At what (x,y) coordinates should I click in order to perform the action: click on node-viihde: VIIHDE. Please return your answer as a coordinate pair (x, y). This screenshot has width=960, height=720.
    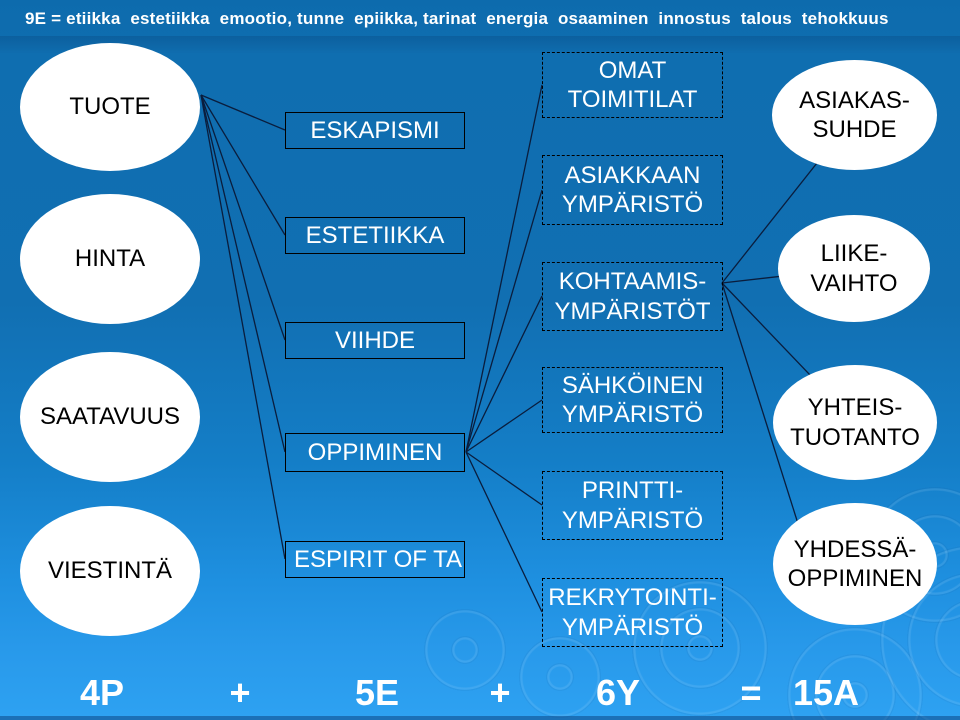
    Looking at the image, I should click on (375, 340).